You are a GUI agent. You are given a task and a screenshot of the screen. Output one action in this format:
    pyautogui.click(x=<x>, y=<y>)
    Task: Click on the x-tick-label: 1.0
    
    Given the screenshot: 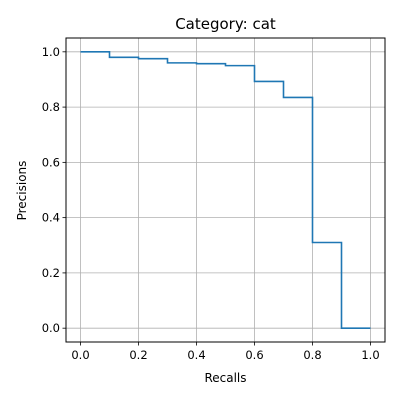 What is the action you would take?
    pyautogui.click(x=370, y=355)
    